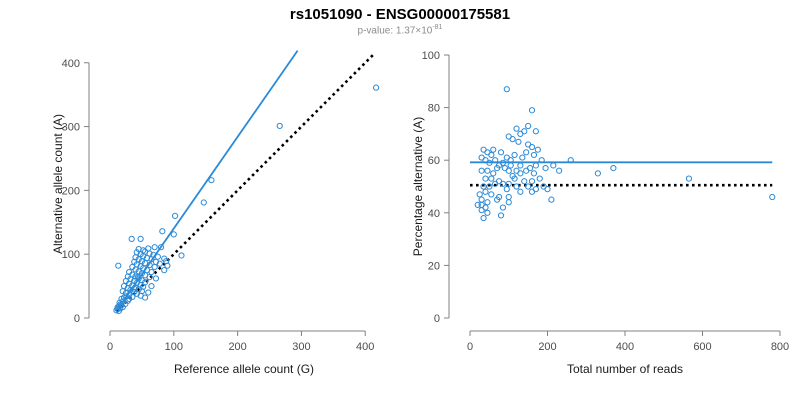 This screenshot has width=800, height=400. What do you see at coordinates (434, 109) in the screenshot?
I see `y-tick-label: 80` at bounding box center [434, 109].